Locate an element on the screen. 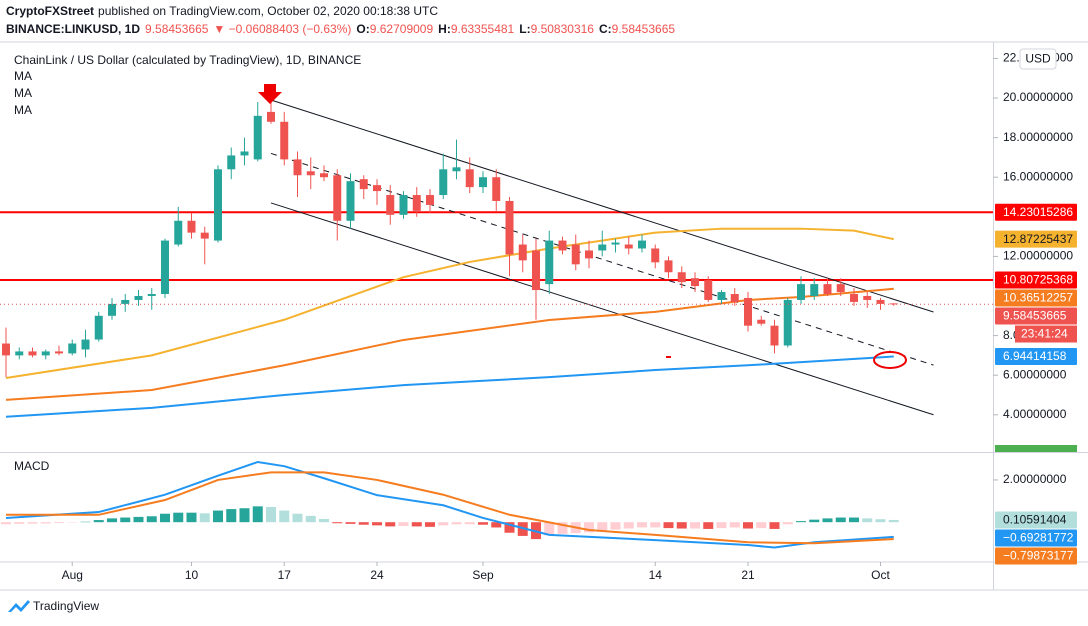 This screenshot has height=626, width=1088. price: 9.58453665 is located at coordinates (177, 29).